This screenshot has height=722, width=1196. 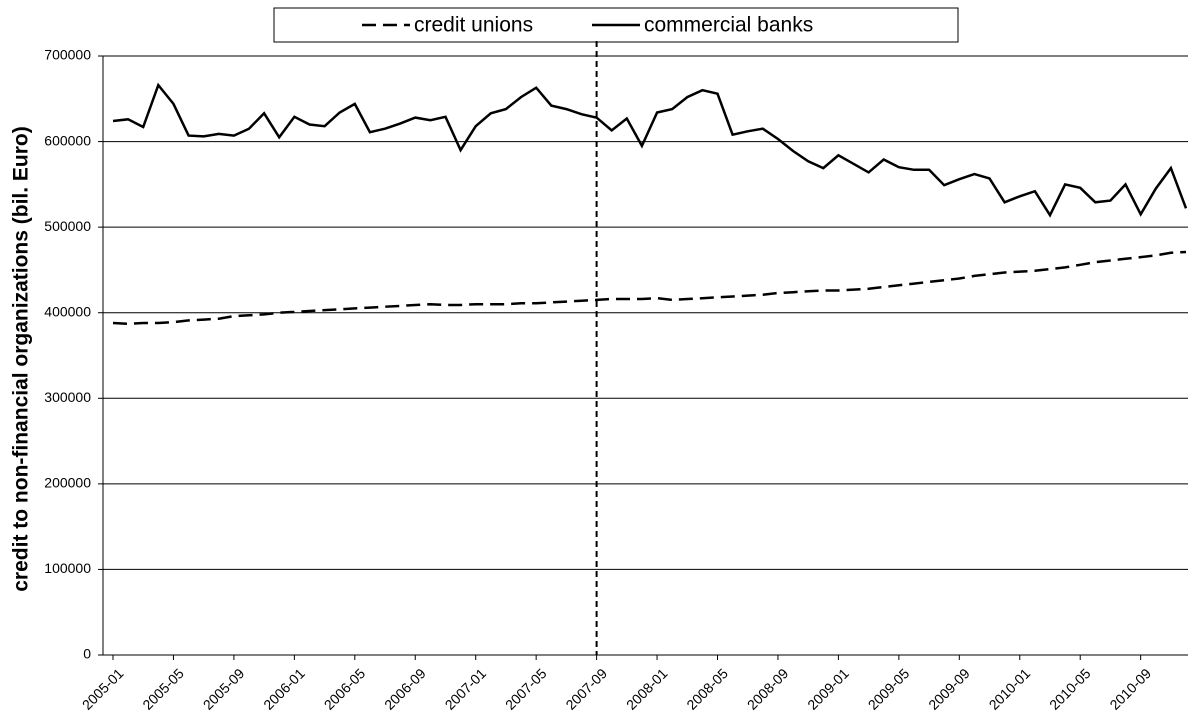 What do you see at coordinates (466, 689) in the screenshot?
I see `x-tick-label: 2007-01` at bounding box center [466, 689].